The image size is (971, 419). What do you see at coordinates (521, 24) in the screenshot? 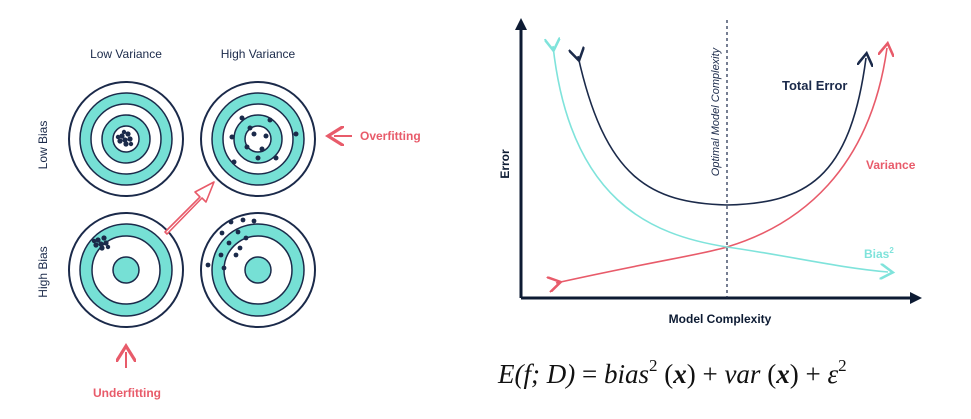
I see `y-axis-arrowhead` at bounding box center [521, 24].